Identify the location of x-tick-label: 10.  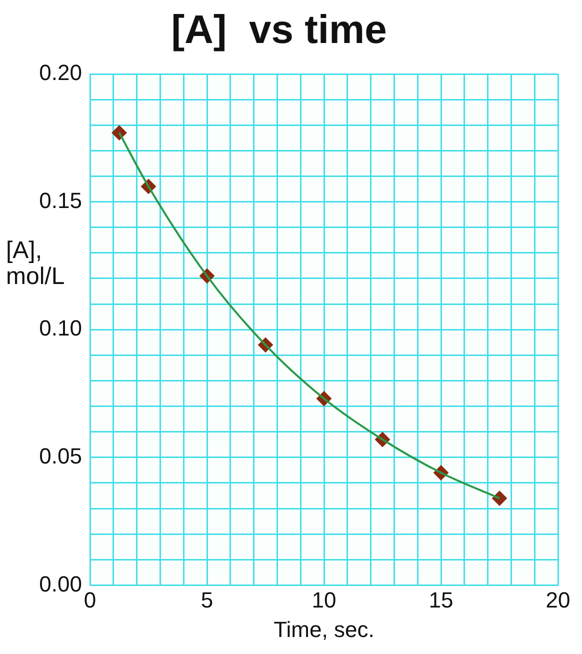
(324, 599).